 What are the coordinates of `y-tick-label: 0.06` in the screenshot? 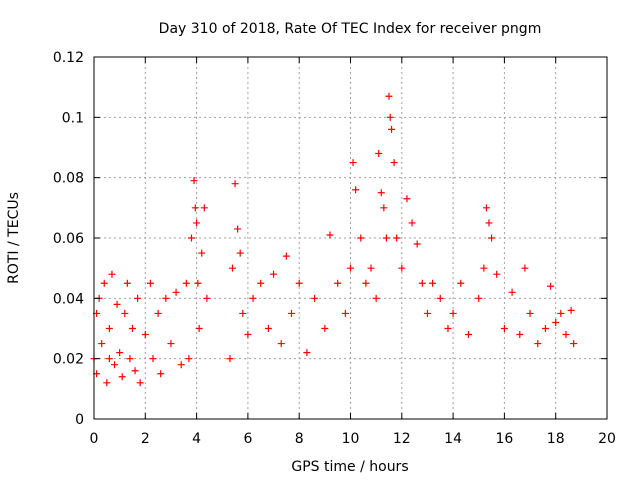 It's located at (68, 239).